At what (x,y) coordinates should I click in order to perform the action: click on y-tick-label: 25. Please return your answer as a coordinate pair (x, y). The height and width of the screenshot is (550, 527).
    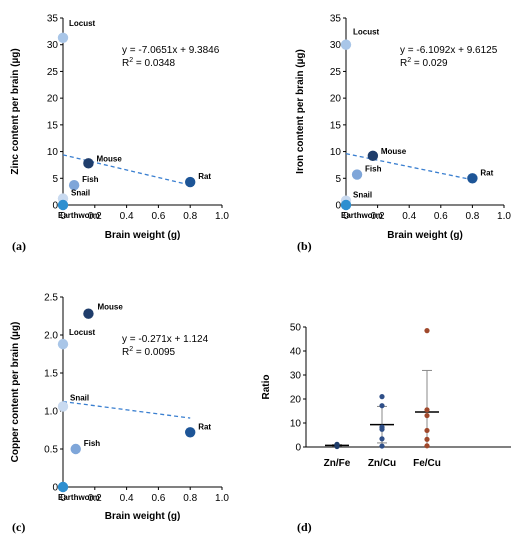
    Looking at the image, I should click on (336, 72).